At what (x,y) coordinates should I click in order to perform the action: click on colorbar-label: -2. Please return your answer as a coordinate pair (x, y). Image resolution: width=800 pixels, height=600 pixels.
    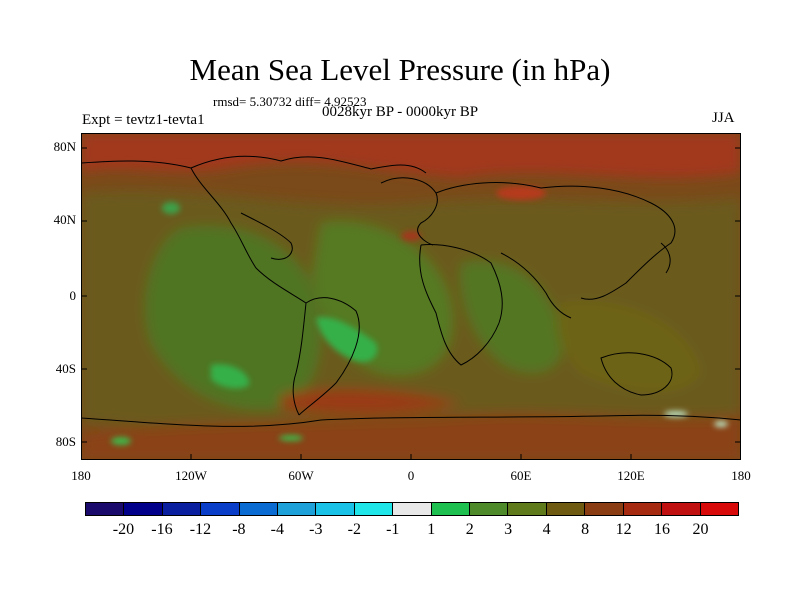
    Looking at the image, I should click on (354, 529).